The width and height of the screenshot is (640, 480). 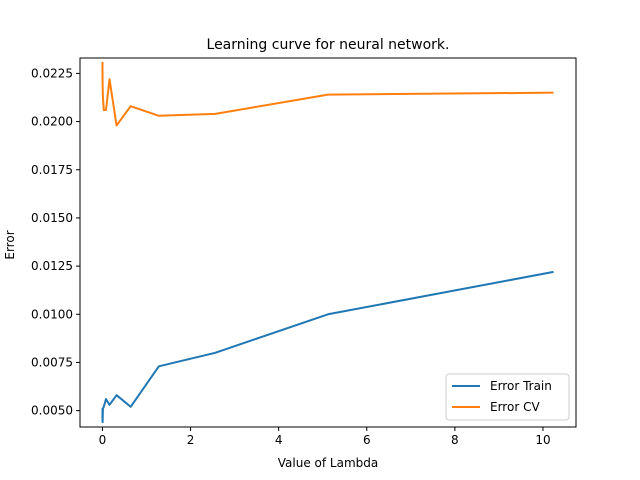 What do you see at coordinates (10, 244) in the screenshot?
I see `y-axis-label: Error` at bounding box center [10, 244].